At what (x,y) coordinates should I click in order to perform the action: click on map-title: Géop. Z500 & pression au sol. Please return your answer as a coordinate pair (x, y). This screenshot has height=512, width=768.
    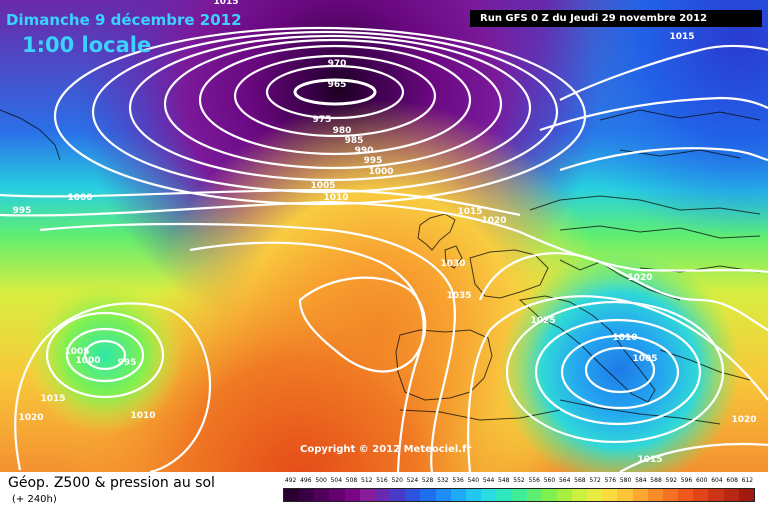
    Looking at the image, I should click on (111, 483).